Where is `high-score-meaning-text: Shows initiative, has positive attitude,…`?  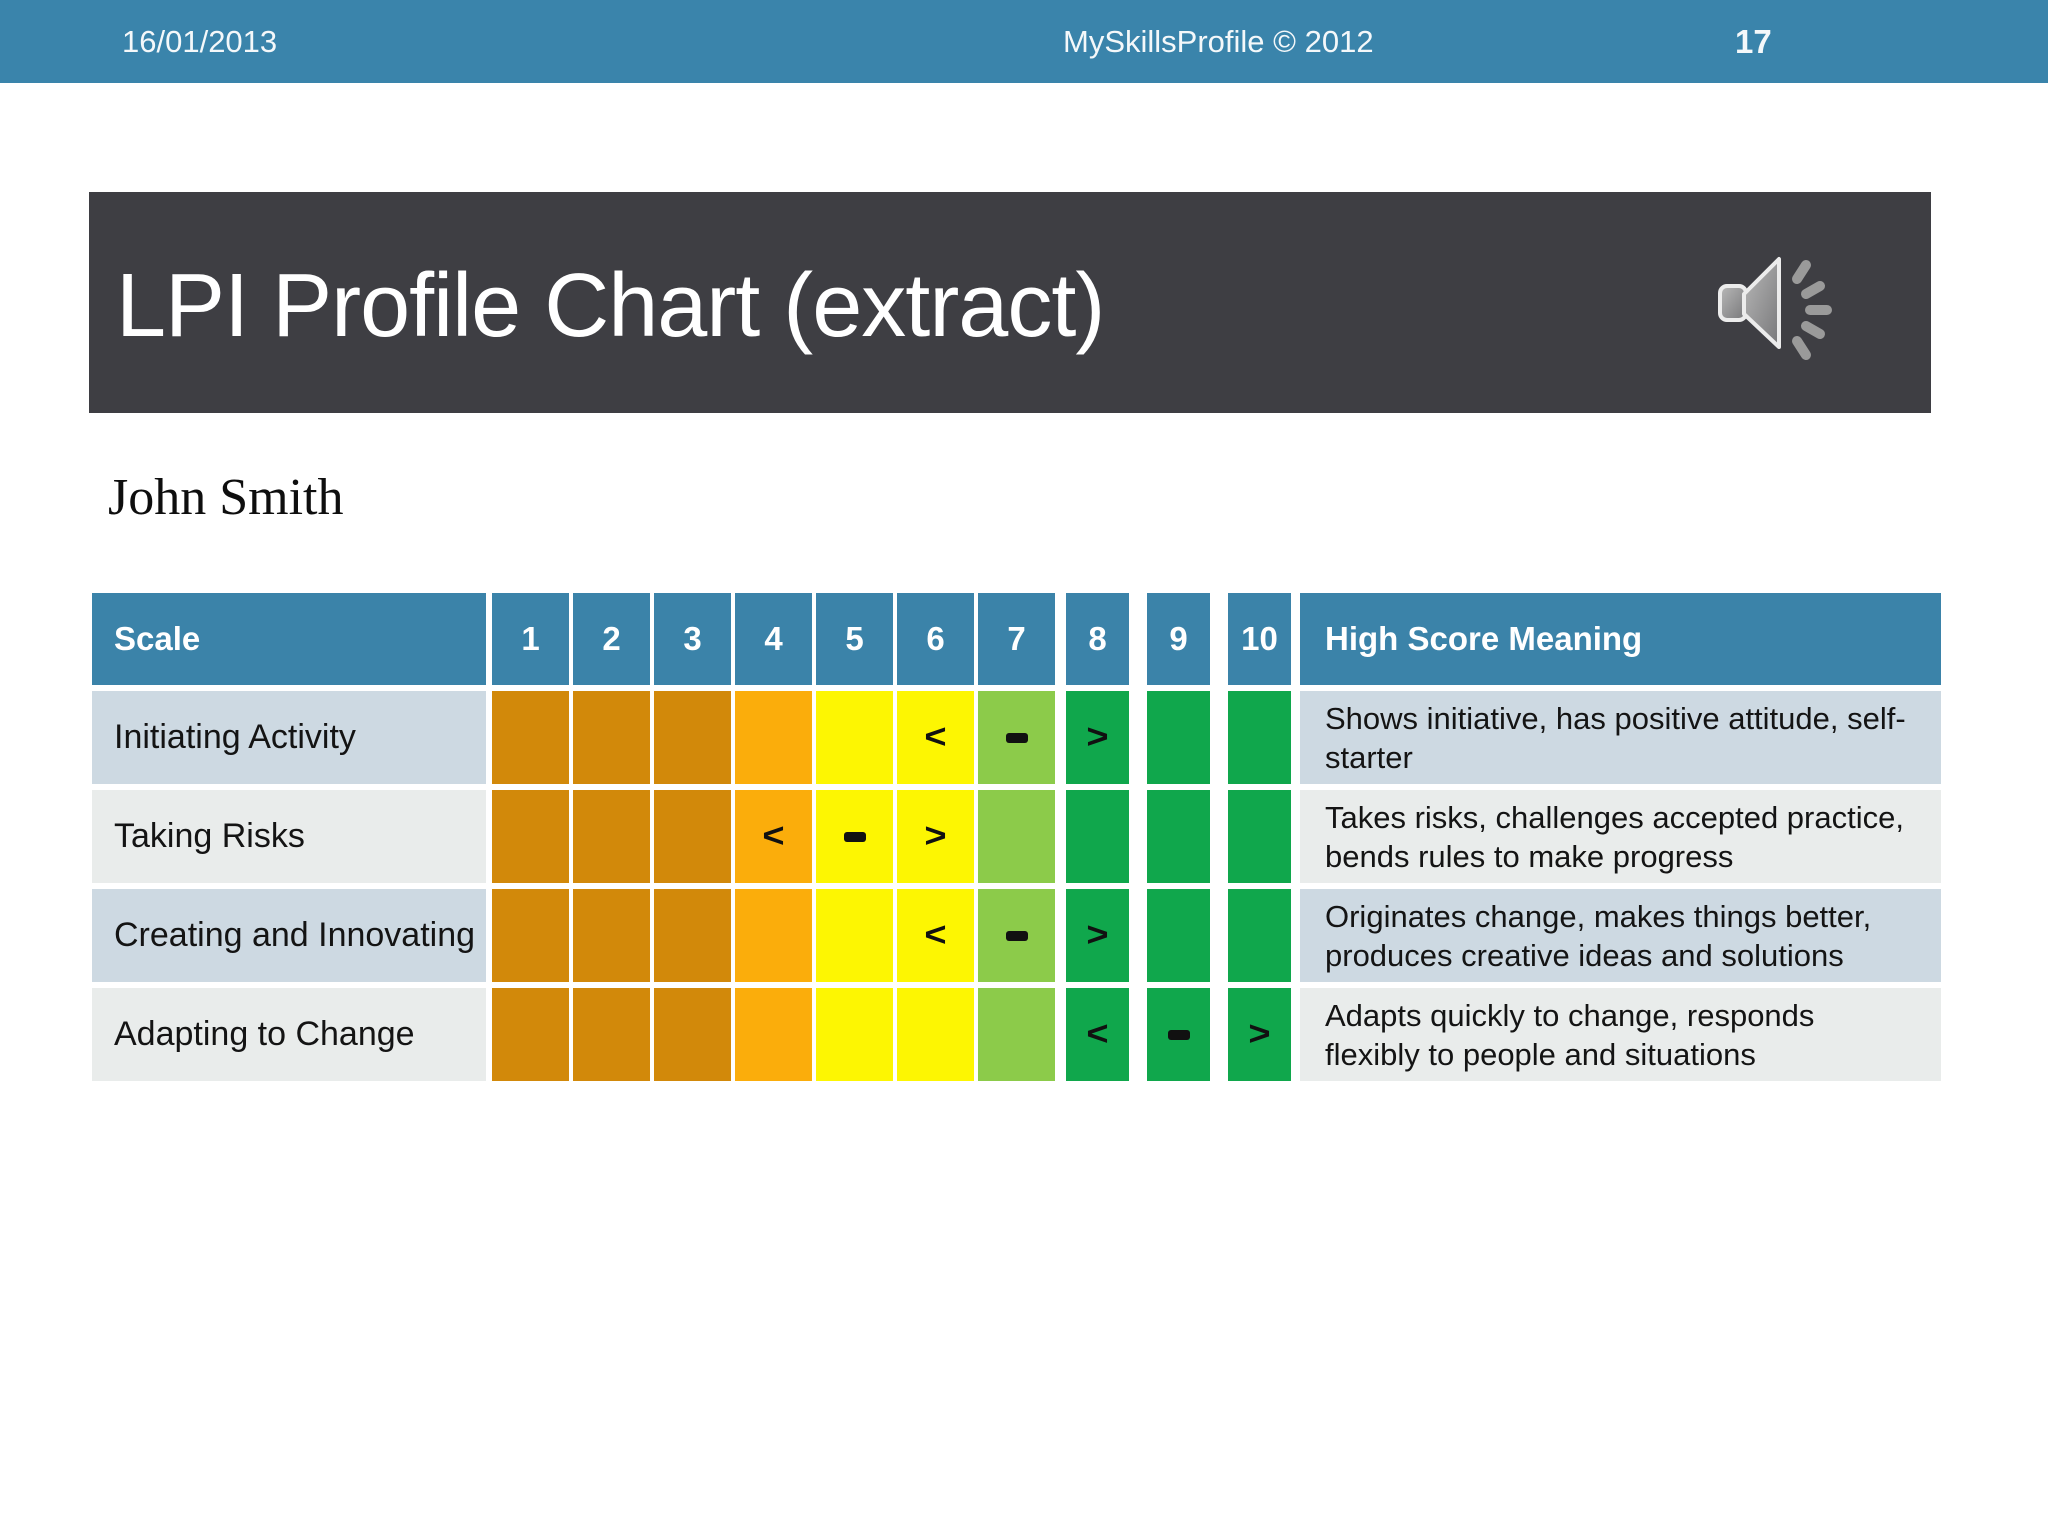 high-score-meaning-text: Shows initiative, has positive attitude,… is located at coordinates (1615, 737).